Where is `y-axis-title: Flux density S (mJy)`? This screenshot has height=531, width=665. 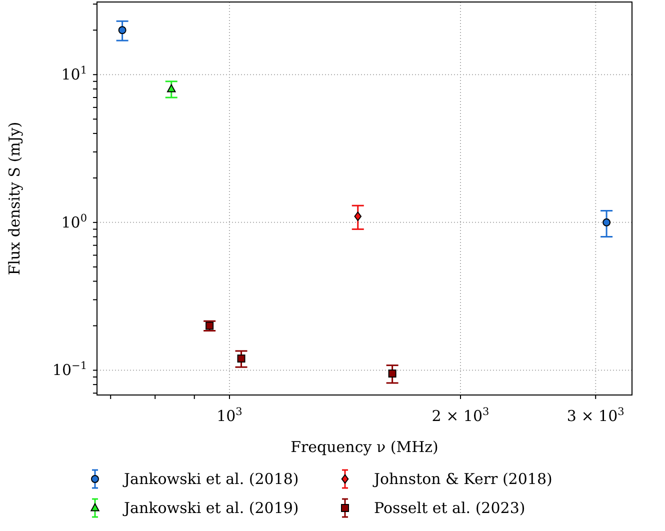 y-axis-title: Flux density S (mJy) is located at coordinates (14, 199).